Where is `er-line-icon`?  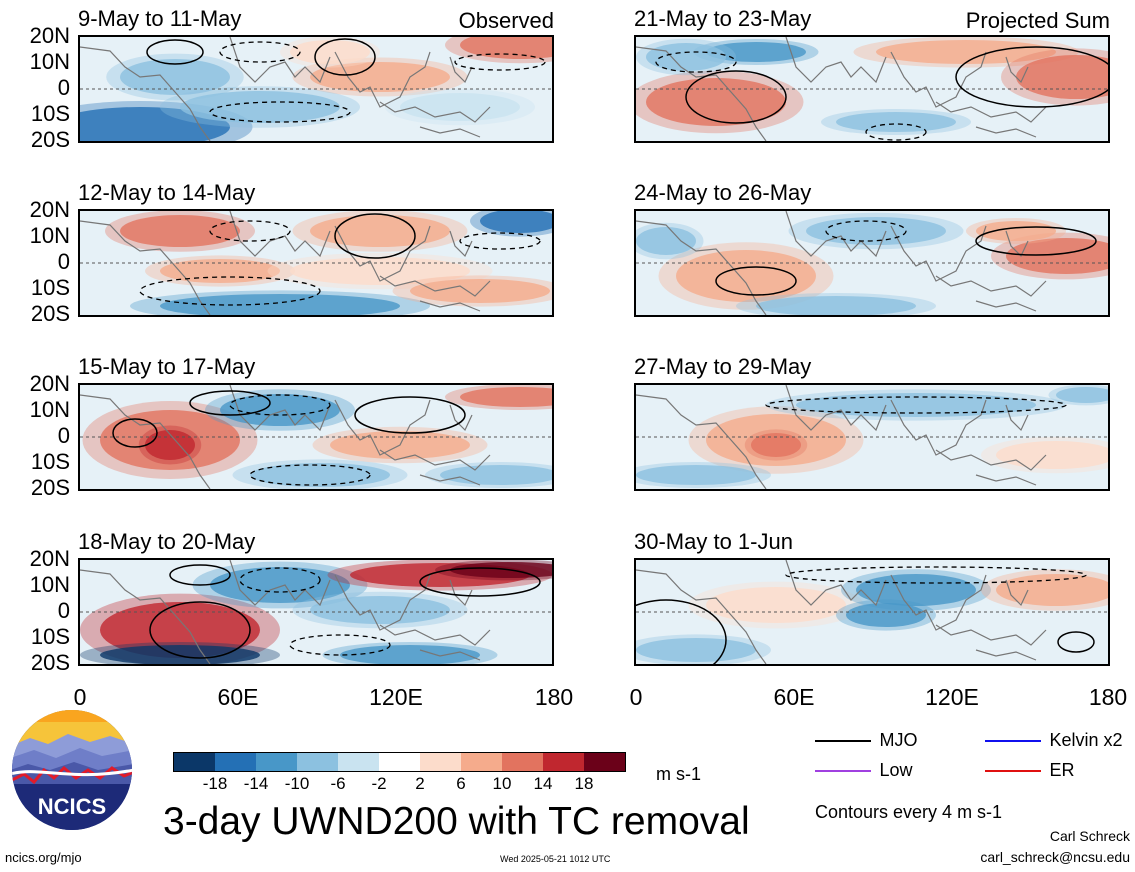
er-line-icon is located at coordinates (1013, 770).